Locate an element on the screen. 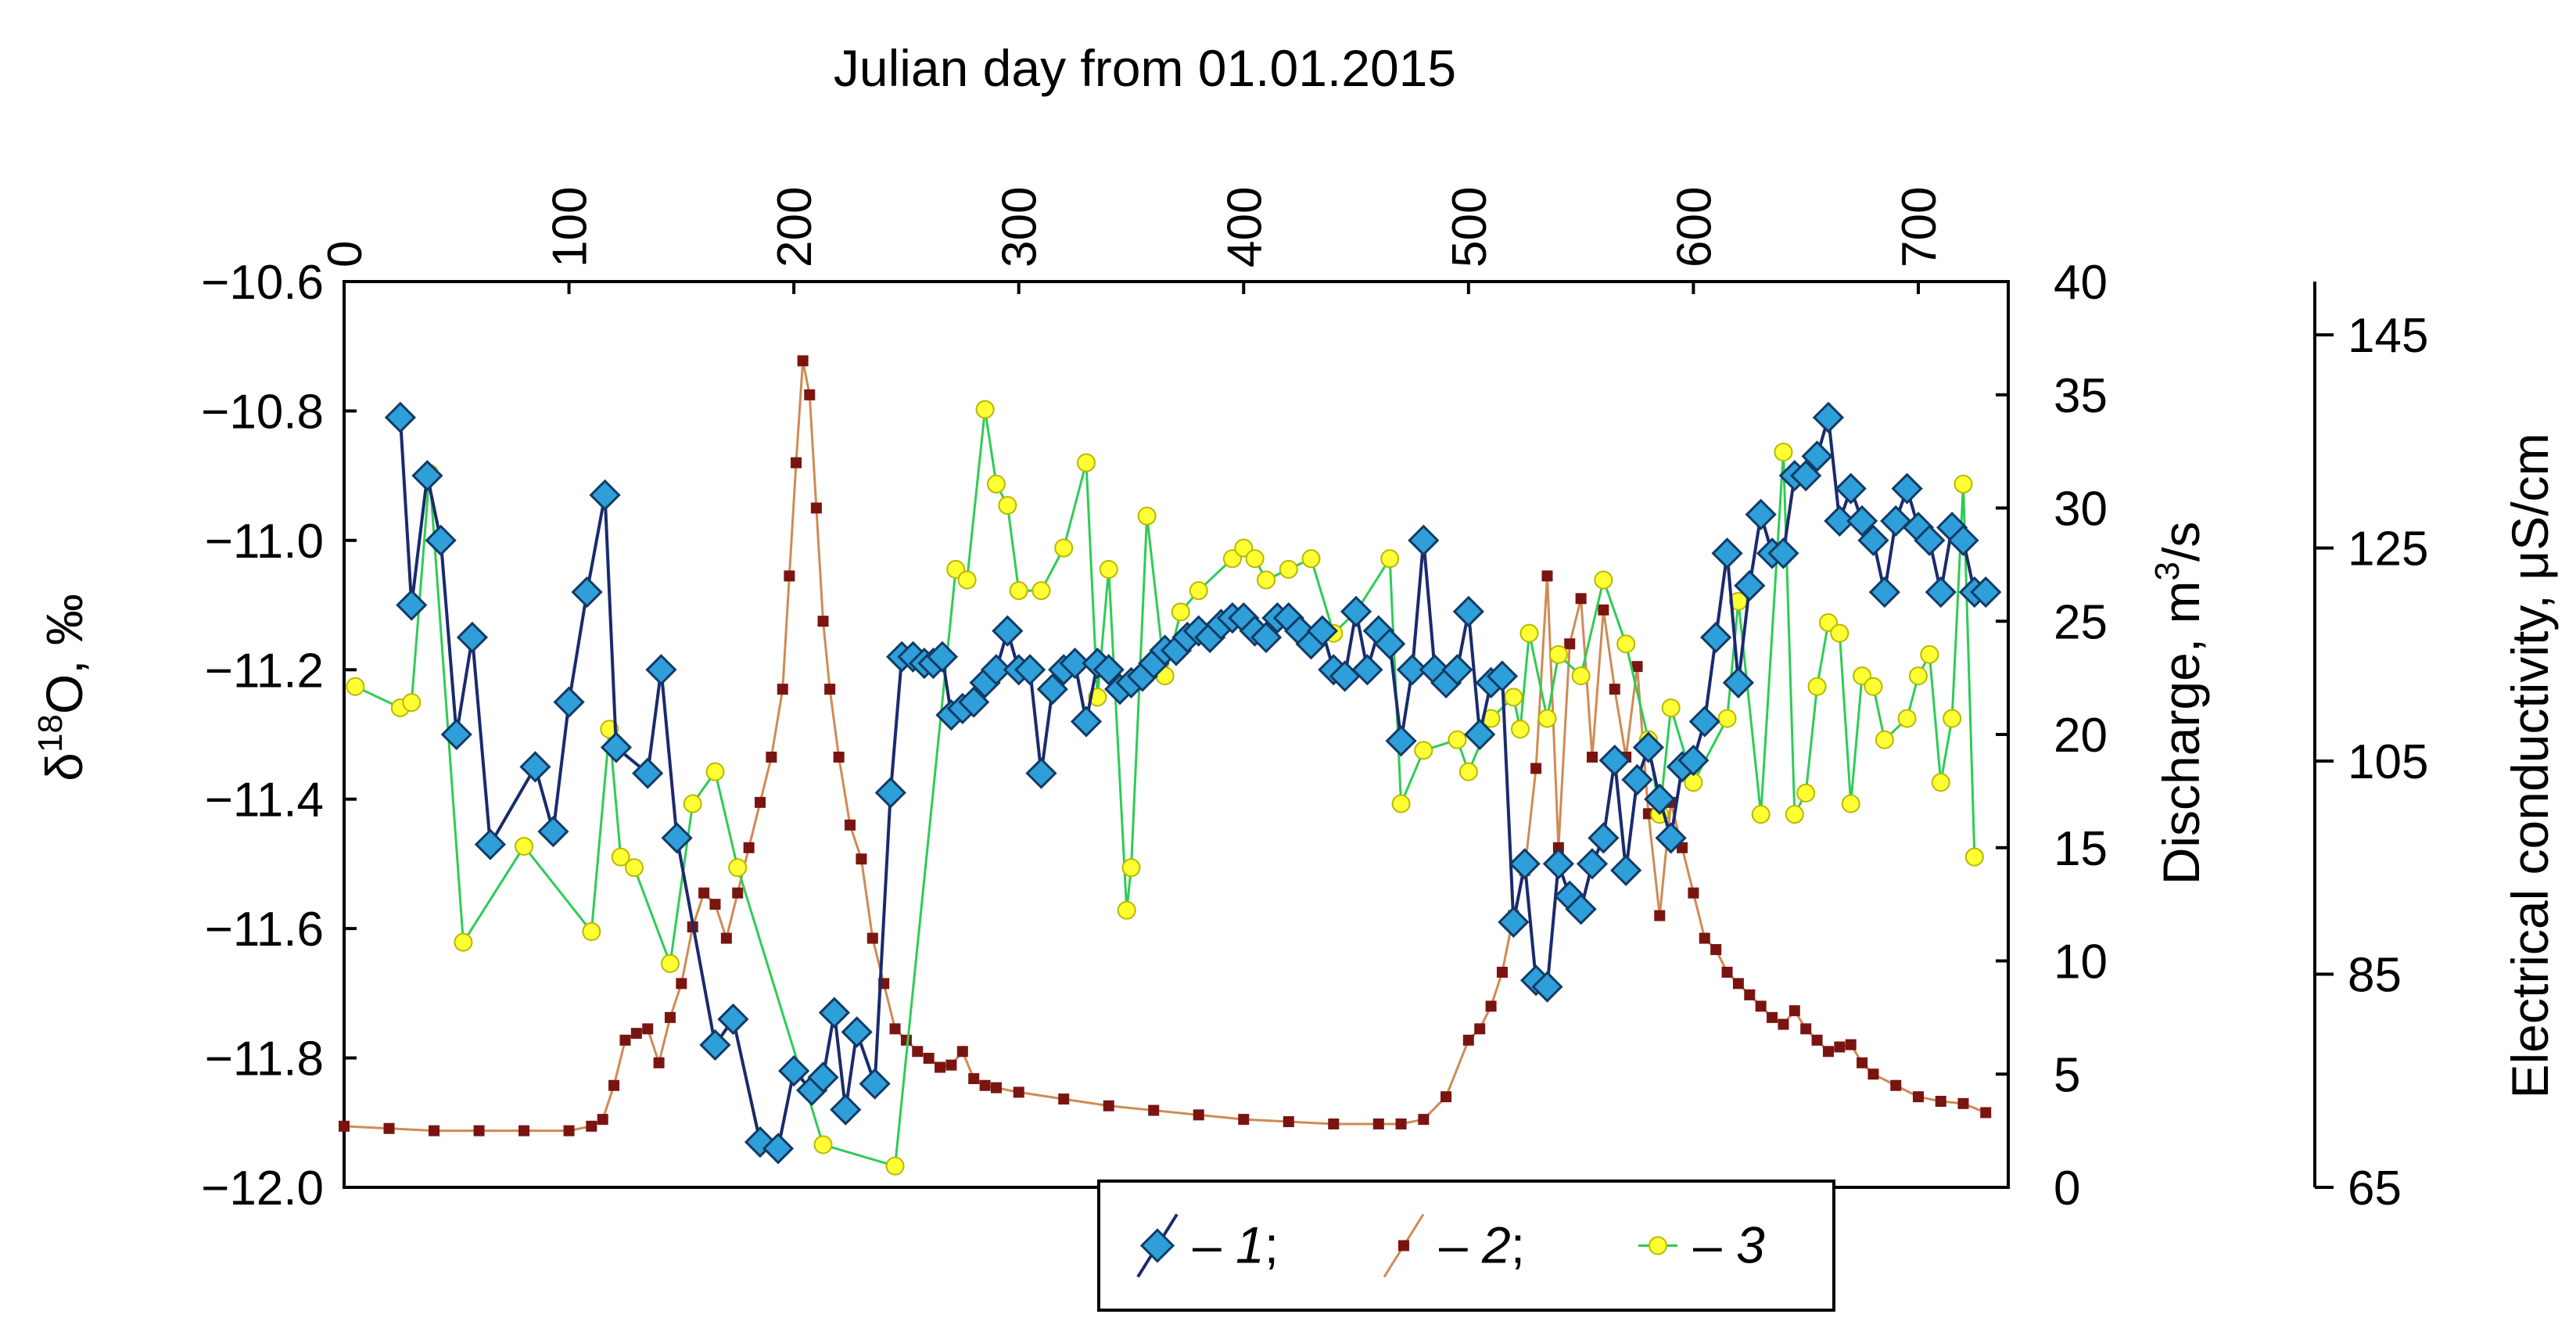 The image size is (2576, 1325). legend-box is located at coordinates (1466, 1246).